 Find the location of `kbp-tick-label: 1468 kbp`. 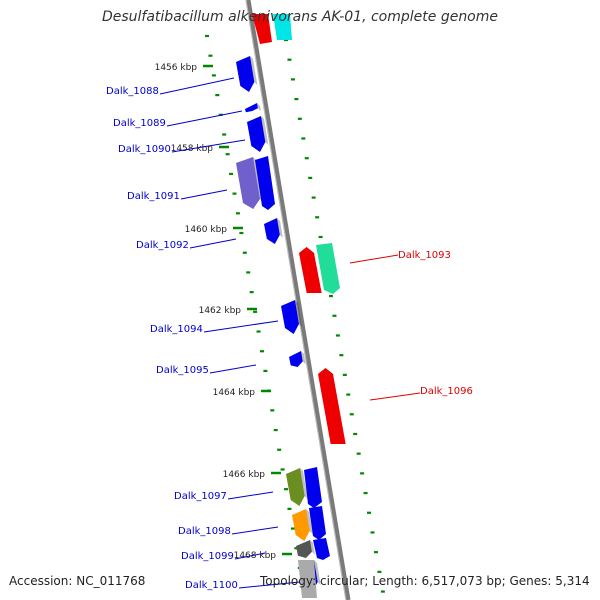

kbp-tick-label: 1468 kbp is located at coordinates (255, 556).